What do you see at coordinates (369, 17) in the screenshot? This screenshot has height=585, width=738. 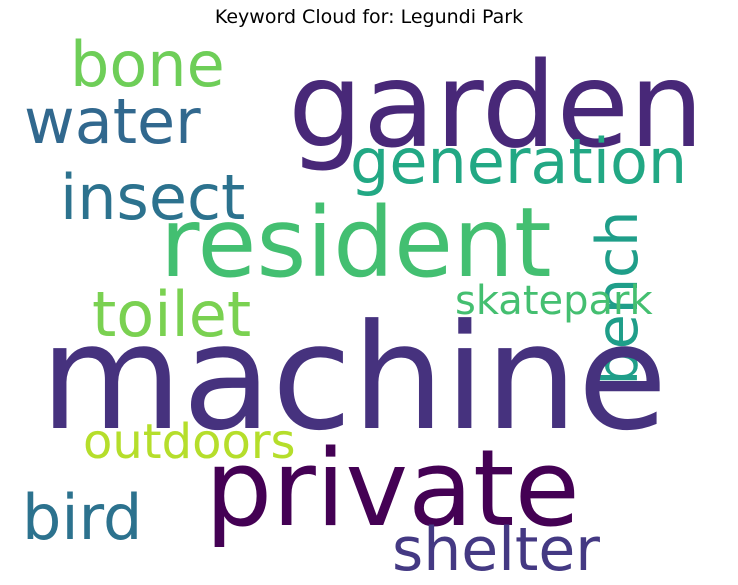 I see `chart-title: Keyword Cloud for: Legundi Park` at bounding box center [369, 17].